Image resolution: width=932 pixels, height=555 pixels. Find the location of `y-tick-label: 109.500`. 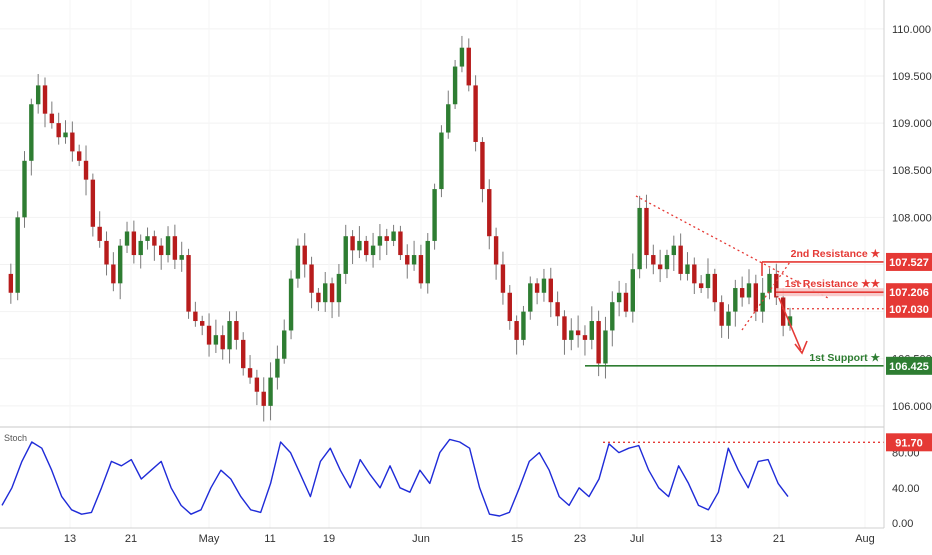

y-tick-label: 109.500 is located at coordinates (912, 77).